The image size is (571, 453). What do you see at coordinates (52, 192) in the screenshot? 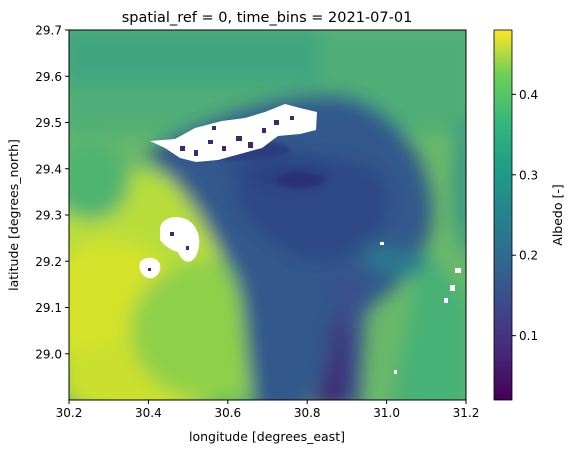
I see `y-axis: 29.0 29.1 29.2 29.3 29.4 29.5 29.6 29.7` at bounding box center [52, 192].